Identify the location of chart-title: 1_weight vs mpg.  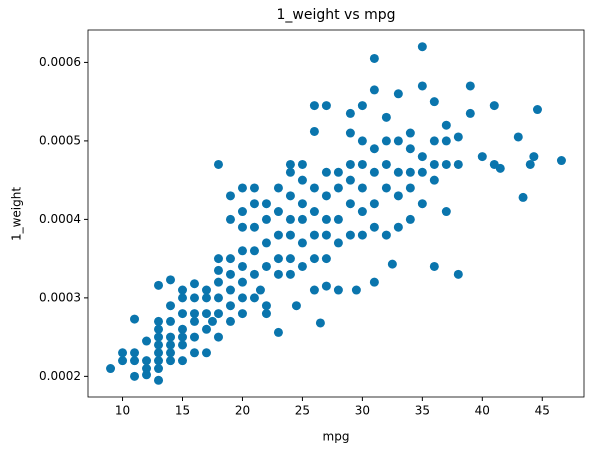
(336, 15).